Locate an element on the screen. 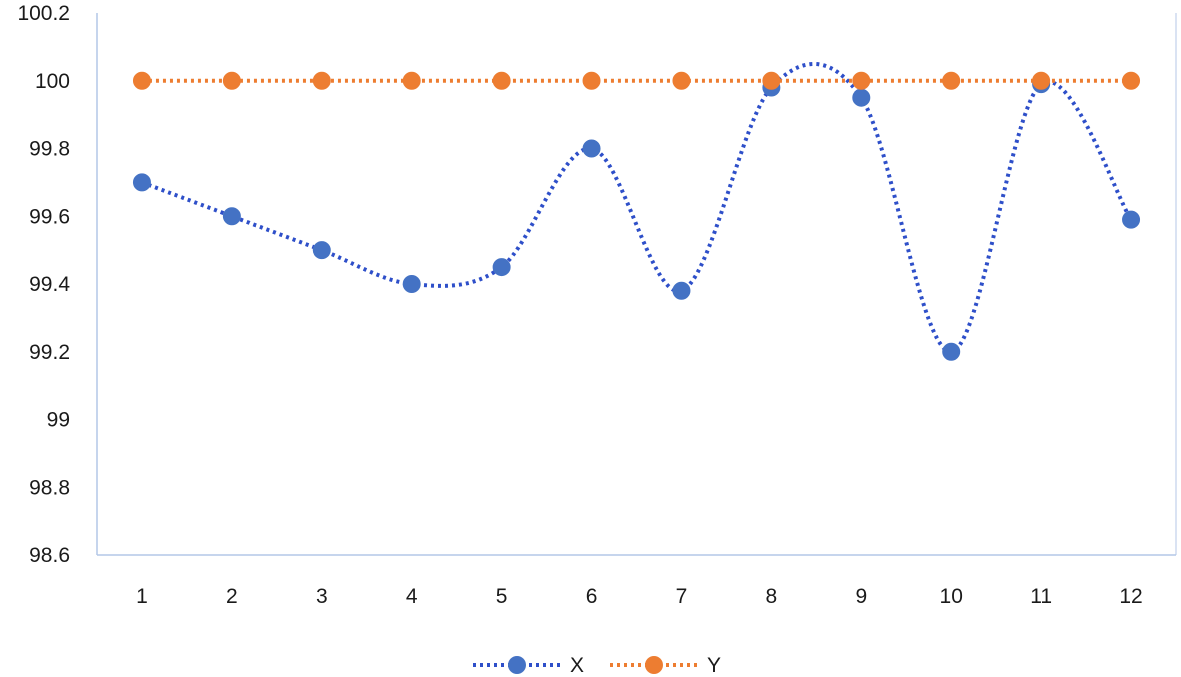  x-tick-label: 6 is located at coordinates (592, 596).